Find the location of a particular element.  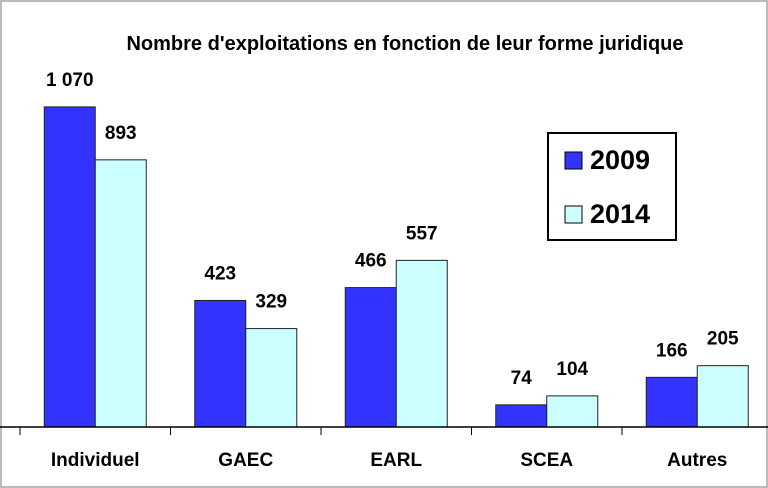

data-label: 329 is located at coordinates (271, 302).